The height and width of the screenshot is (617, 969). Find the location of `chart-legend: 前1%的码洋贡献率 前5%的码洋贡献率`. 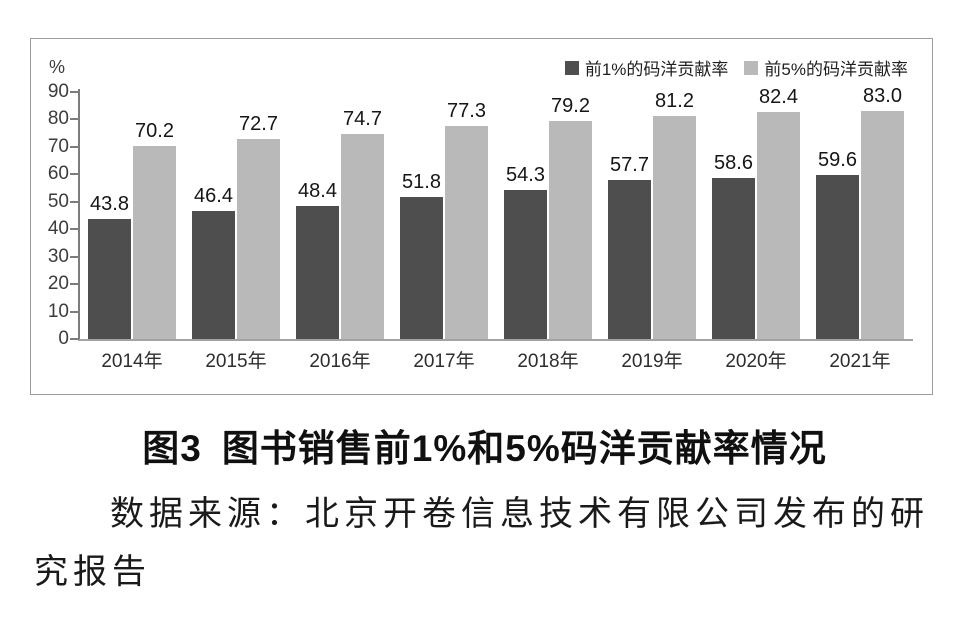

chart-legend: 前1%的码洋贡献率 前5%的码洋贡献率 is located at coordinates (736, 67).